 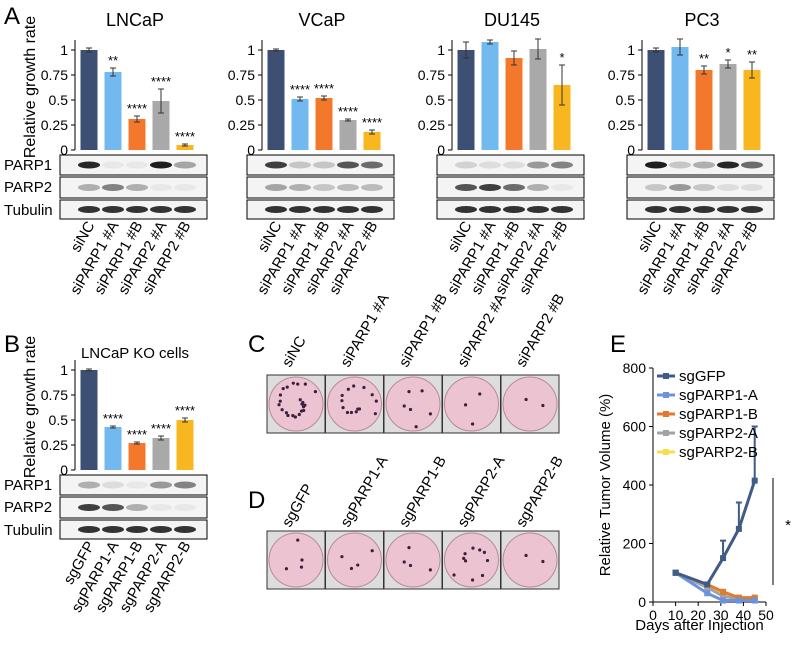 What do you see at coordinates (28, 210) in the screenshot?
I see `blot-label: Tubulin` at bounding box center [28, 210].